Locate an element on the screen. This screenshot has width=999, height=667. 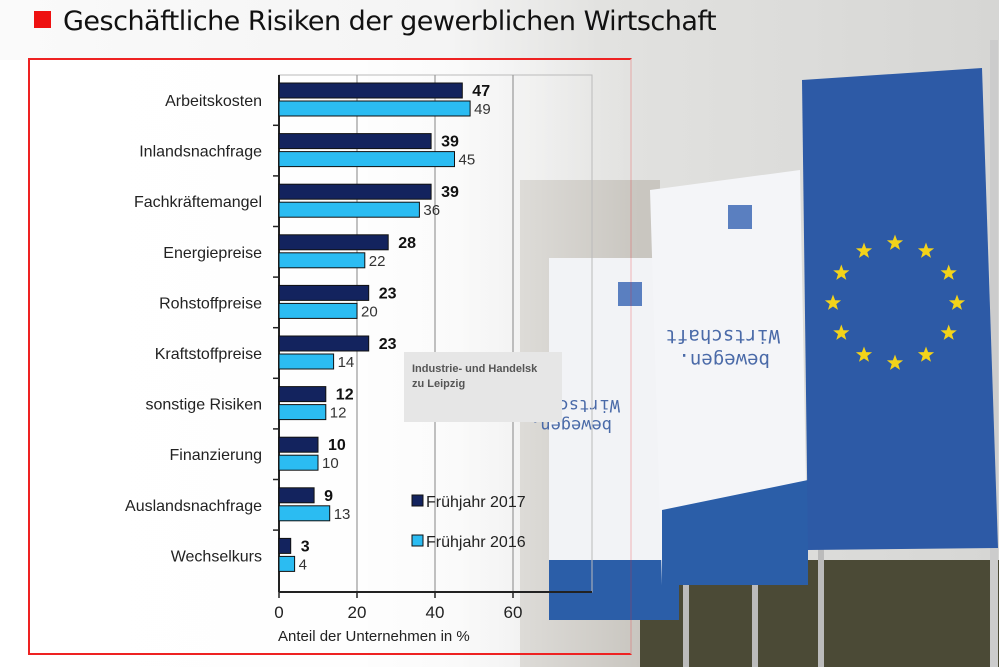
sign-text-1: Industrie- und Handelsk is located at coordinates (475, 369).